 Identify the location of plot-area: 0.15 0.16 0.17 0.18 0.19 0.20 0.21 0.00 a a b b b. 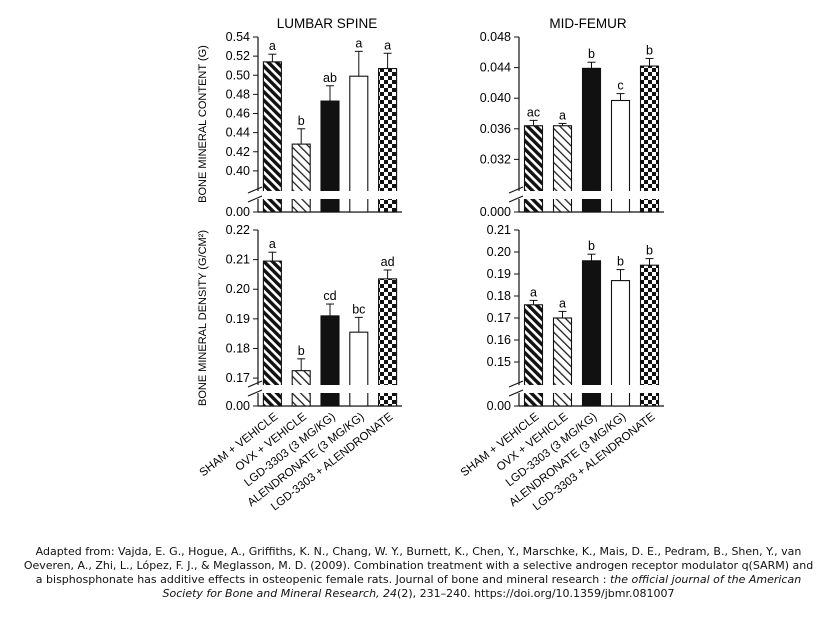
(576, 318).